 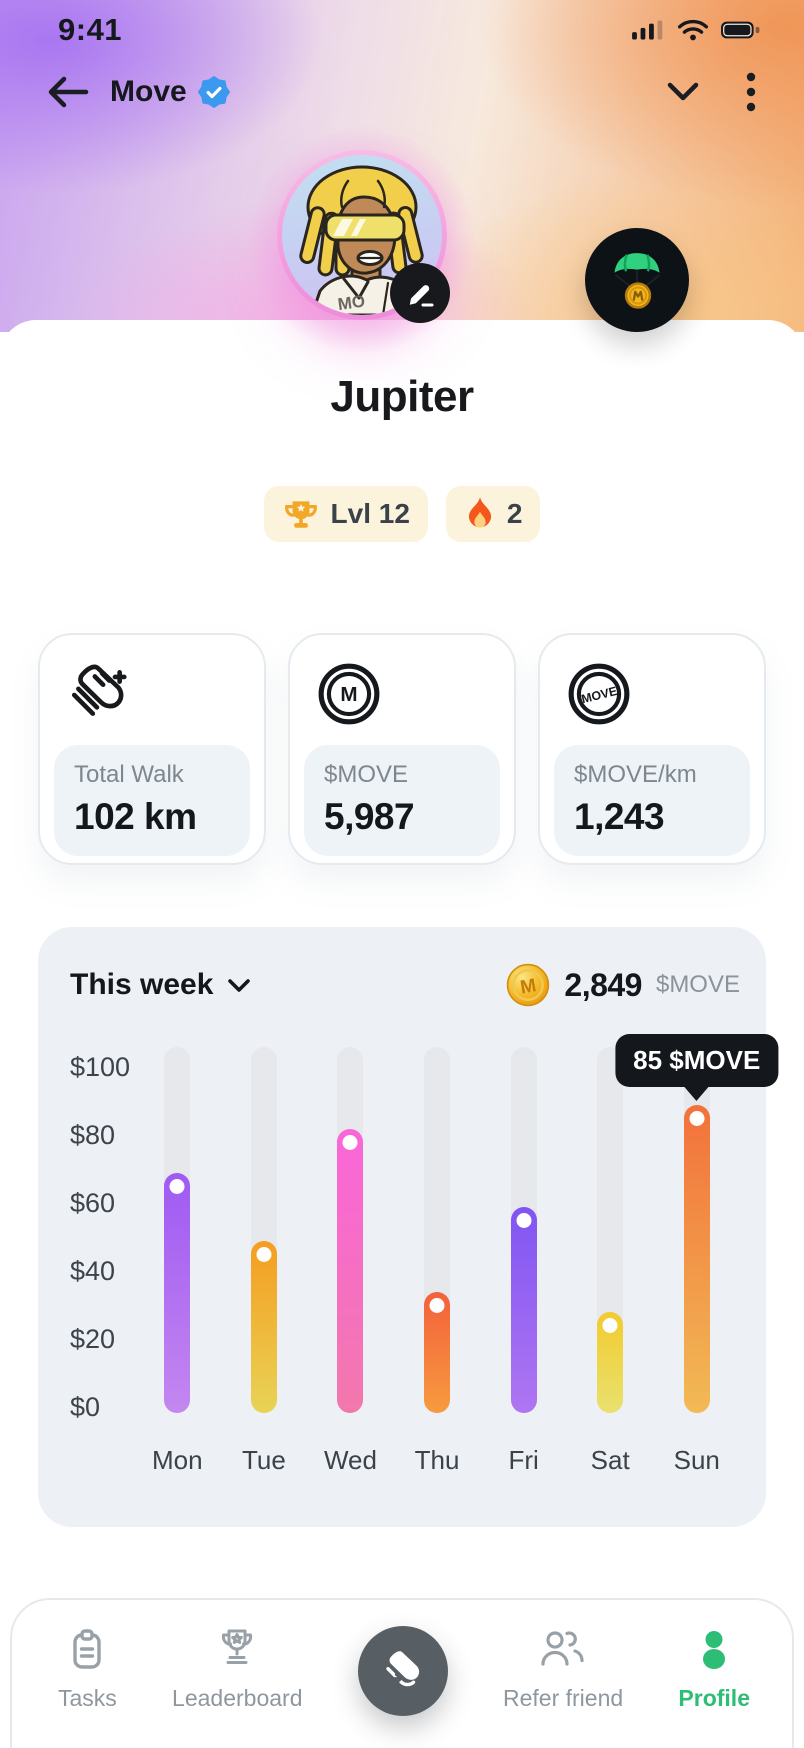 I want to click on battery-icon, so click(x=741, y=30).